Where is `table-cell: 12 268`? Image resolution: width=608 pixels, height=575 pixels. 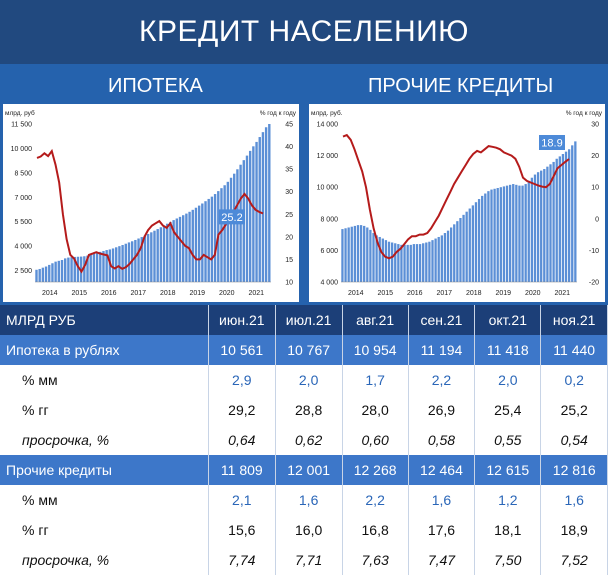 table-cell: 12 268 is located at coordinates (375, 470).